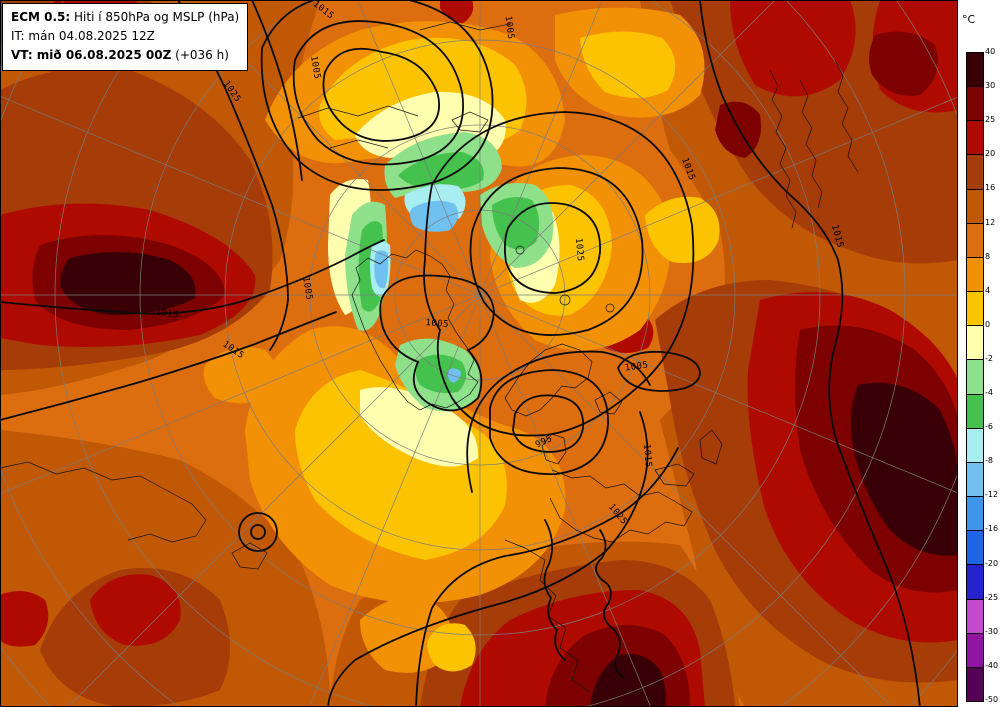 This screenshot has width=1000, height=707. Describe the element at coordinates (990, 51) in the screenshot. I see `colorbar-tick: 40` at that location.